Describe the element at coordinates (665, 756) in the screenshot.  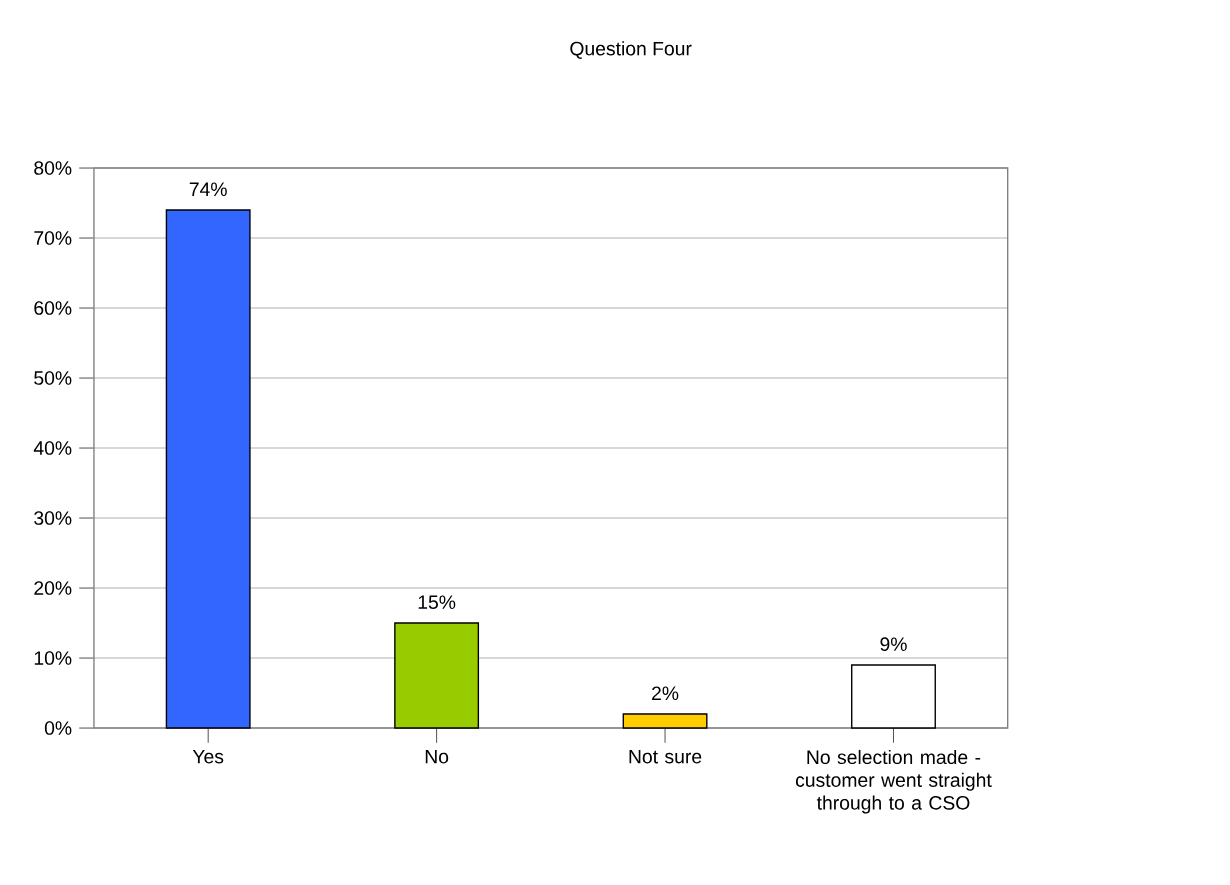
I see `x-tick-label: Not sure` at that location.